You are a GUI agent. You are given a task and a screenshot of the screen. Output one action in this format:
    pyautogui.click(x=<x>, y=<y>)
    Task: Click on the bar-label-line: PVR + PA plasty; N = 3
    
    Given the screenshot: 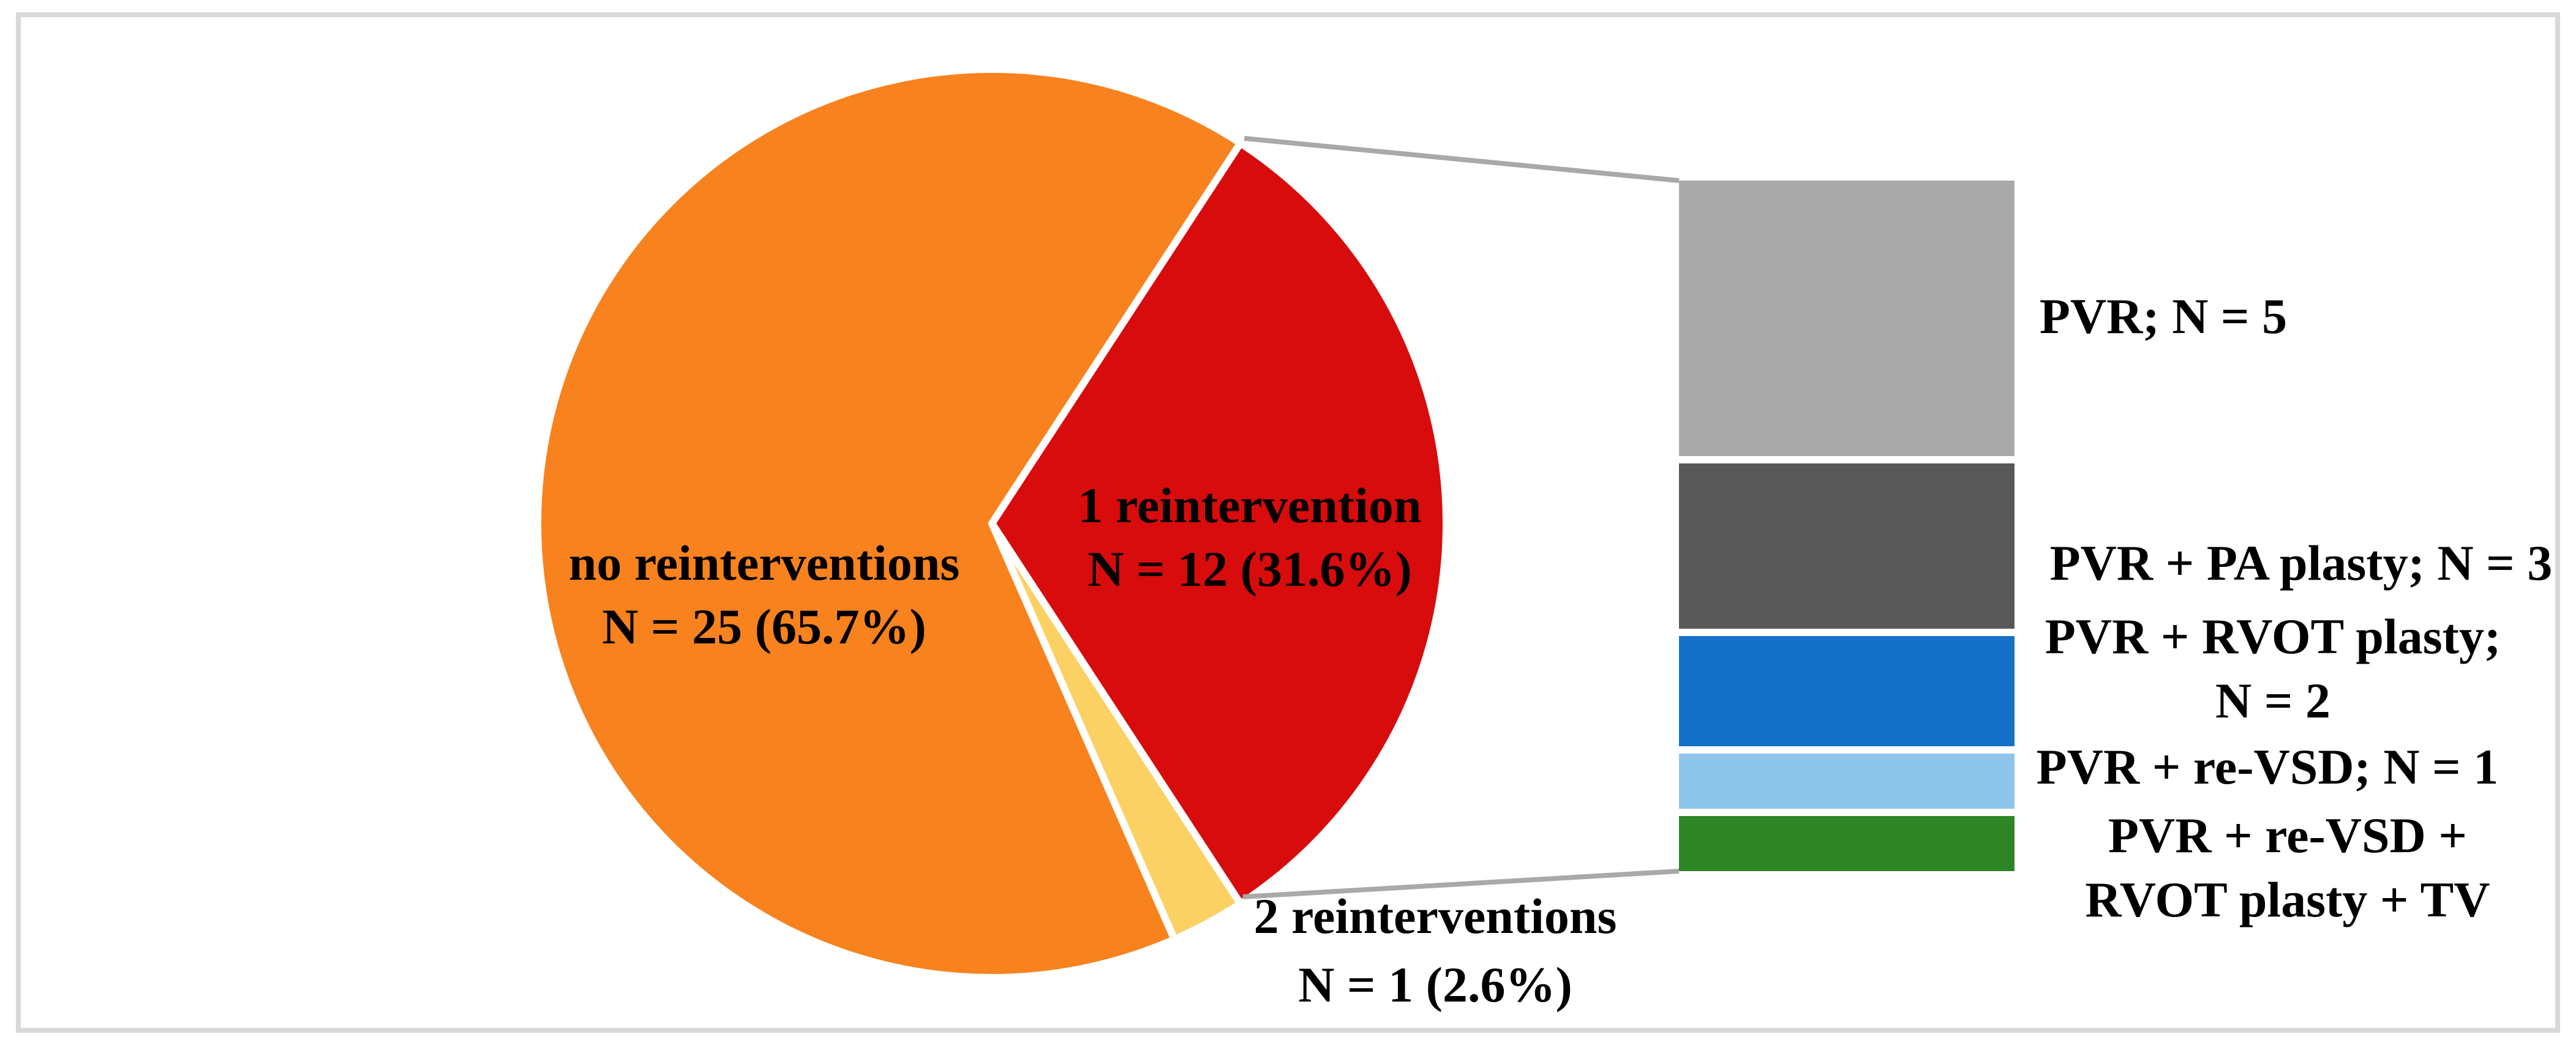 What is the action you would take?
    pyautogui.click(x=2301, y=563)
    